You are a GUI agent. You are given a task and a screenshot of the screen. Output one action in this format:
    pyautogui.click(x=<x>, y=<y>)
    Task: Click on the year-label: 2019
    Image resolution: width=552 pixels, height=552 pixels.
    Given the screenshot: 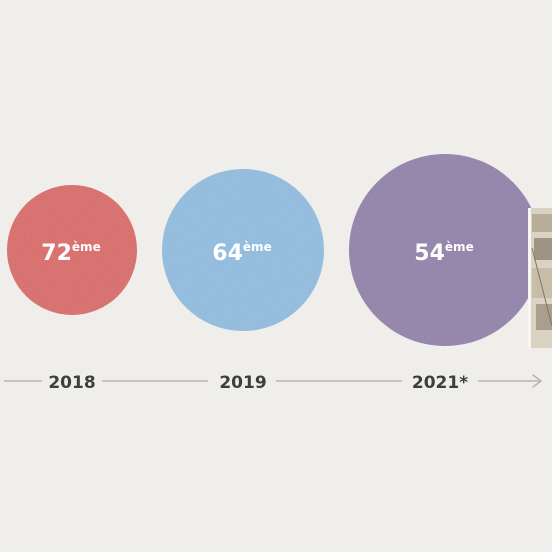 What is the action you would take?
    pyautogui.click(x=242, y=383)
    